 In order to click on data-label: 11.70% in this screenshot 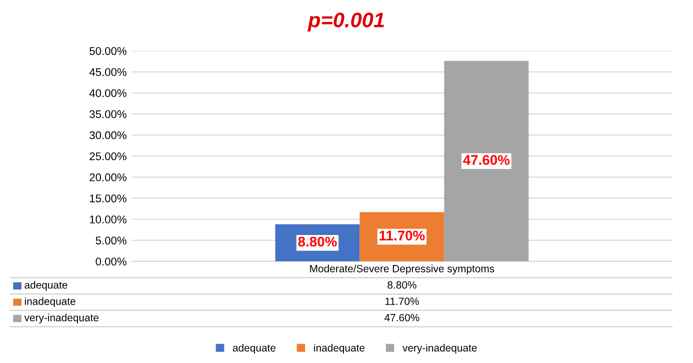, I will do `click(402, 235)`.